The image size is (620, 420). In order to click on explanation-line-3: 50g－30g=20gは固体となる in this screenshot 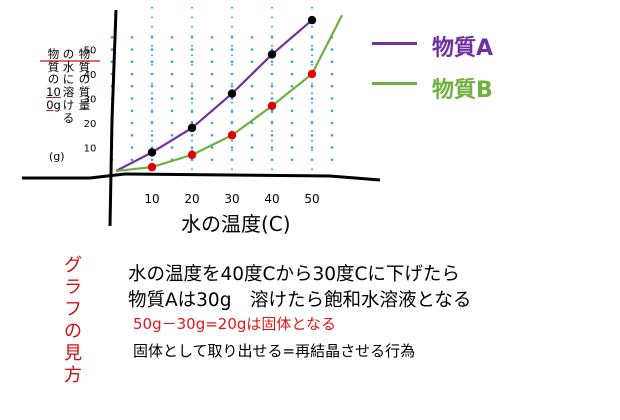, I will do `click(234, 324)`.